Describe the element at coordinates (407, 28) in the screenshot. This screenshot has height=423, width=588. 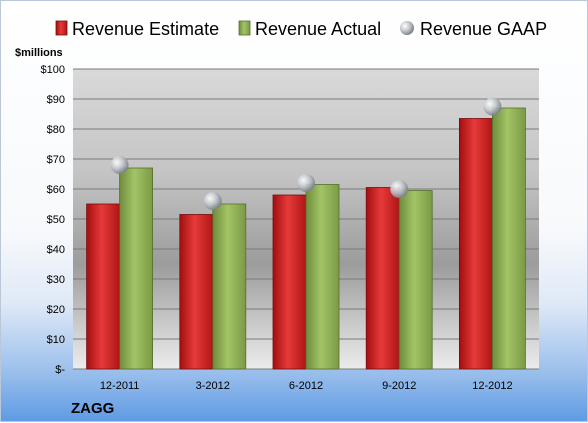
I see `legend-swatch-gaap` at that location.